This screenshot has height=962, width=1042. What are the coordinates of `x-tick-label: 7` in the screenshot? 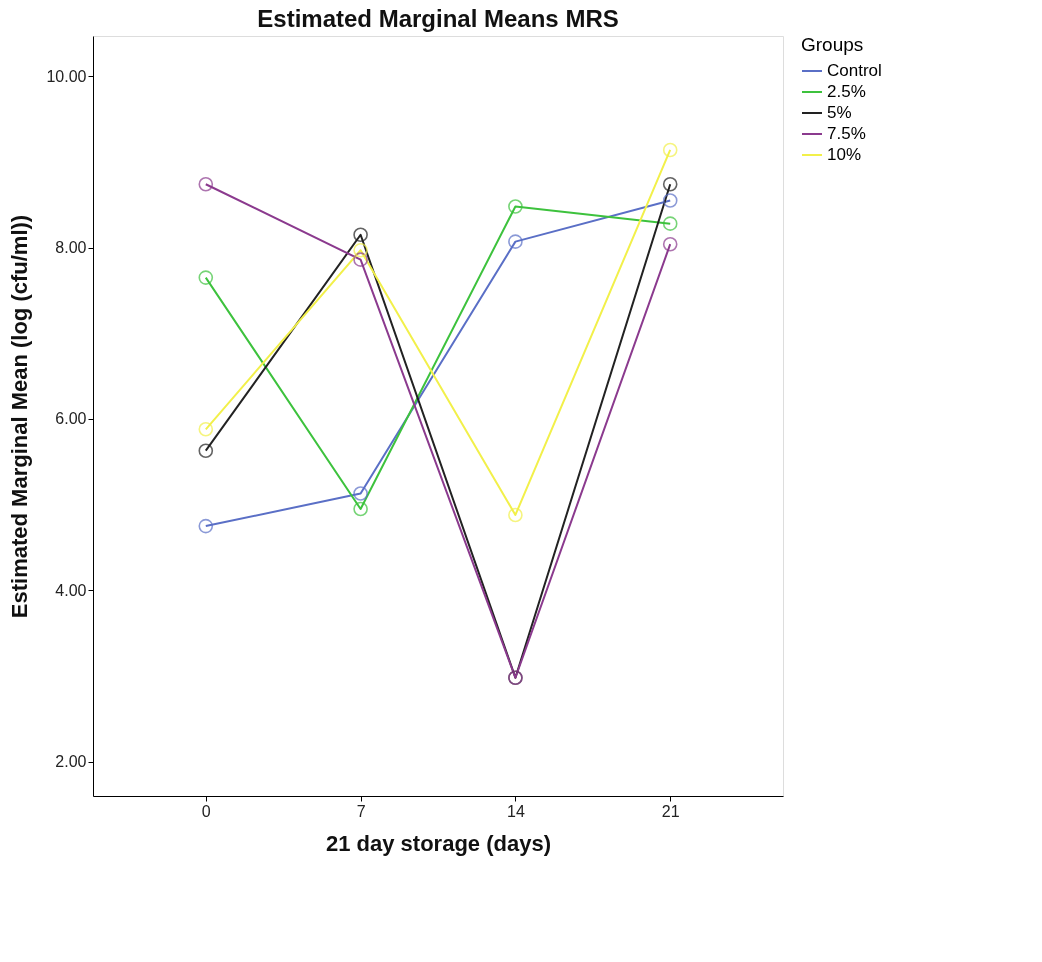 It's located at (361, 811).